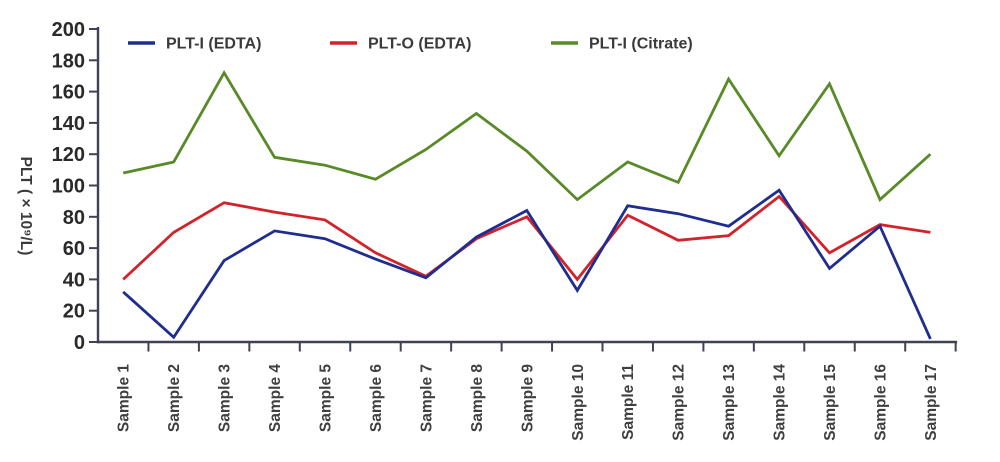 The image size is (1000, 462). Describe the element at coordinates (830, 402) in the screenshot. I see `x-tick-label: Sample 15` at that location.